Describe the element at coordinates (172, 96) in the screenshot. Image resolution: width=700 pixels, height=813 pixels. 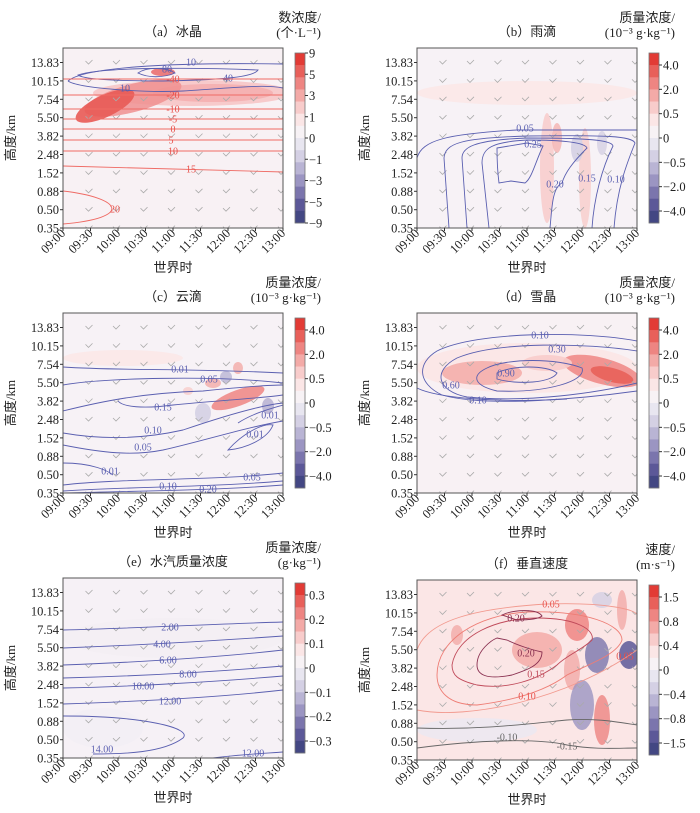
I see `contour-label: -20` at that location.